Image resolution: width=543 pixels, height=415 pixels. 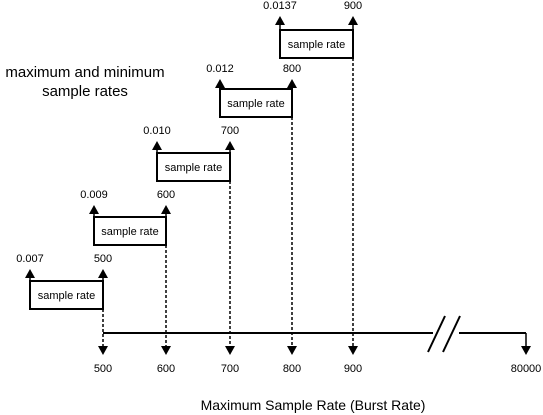 I want to click on min-rate-label: 0.012, so click(x=220, y=69).